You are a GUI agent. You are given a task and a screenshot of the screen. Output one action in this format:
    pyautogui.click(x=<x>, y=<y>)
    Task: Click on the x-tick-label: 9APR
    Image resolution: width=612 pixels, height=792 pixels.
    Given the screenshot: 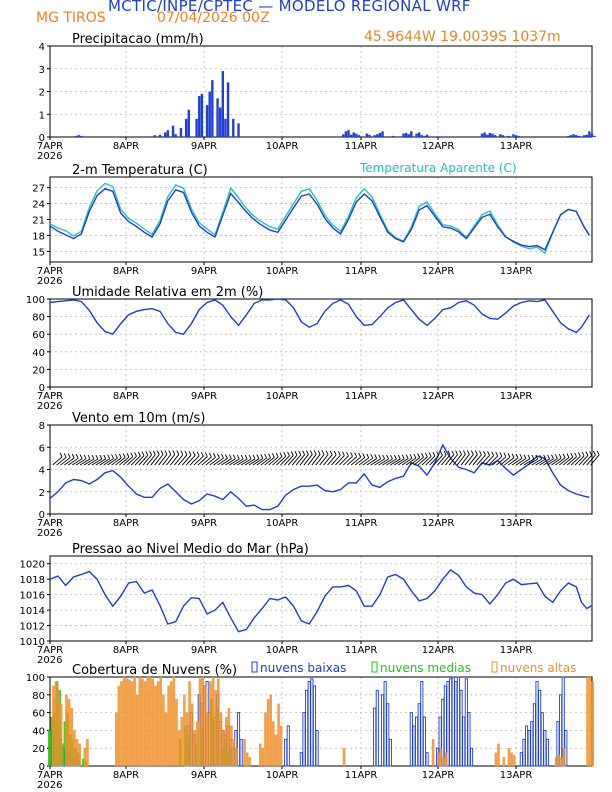 What is the action you would take?
    pyautogui.click(x=204, y=523)
    